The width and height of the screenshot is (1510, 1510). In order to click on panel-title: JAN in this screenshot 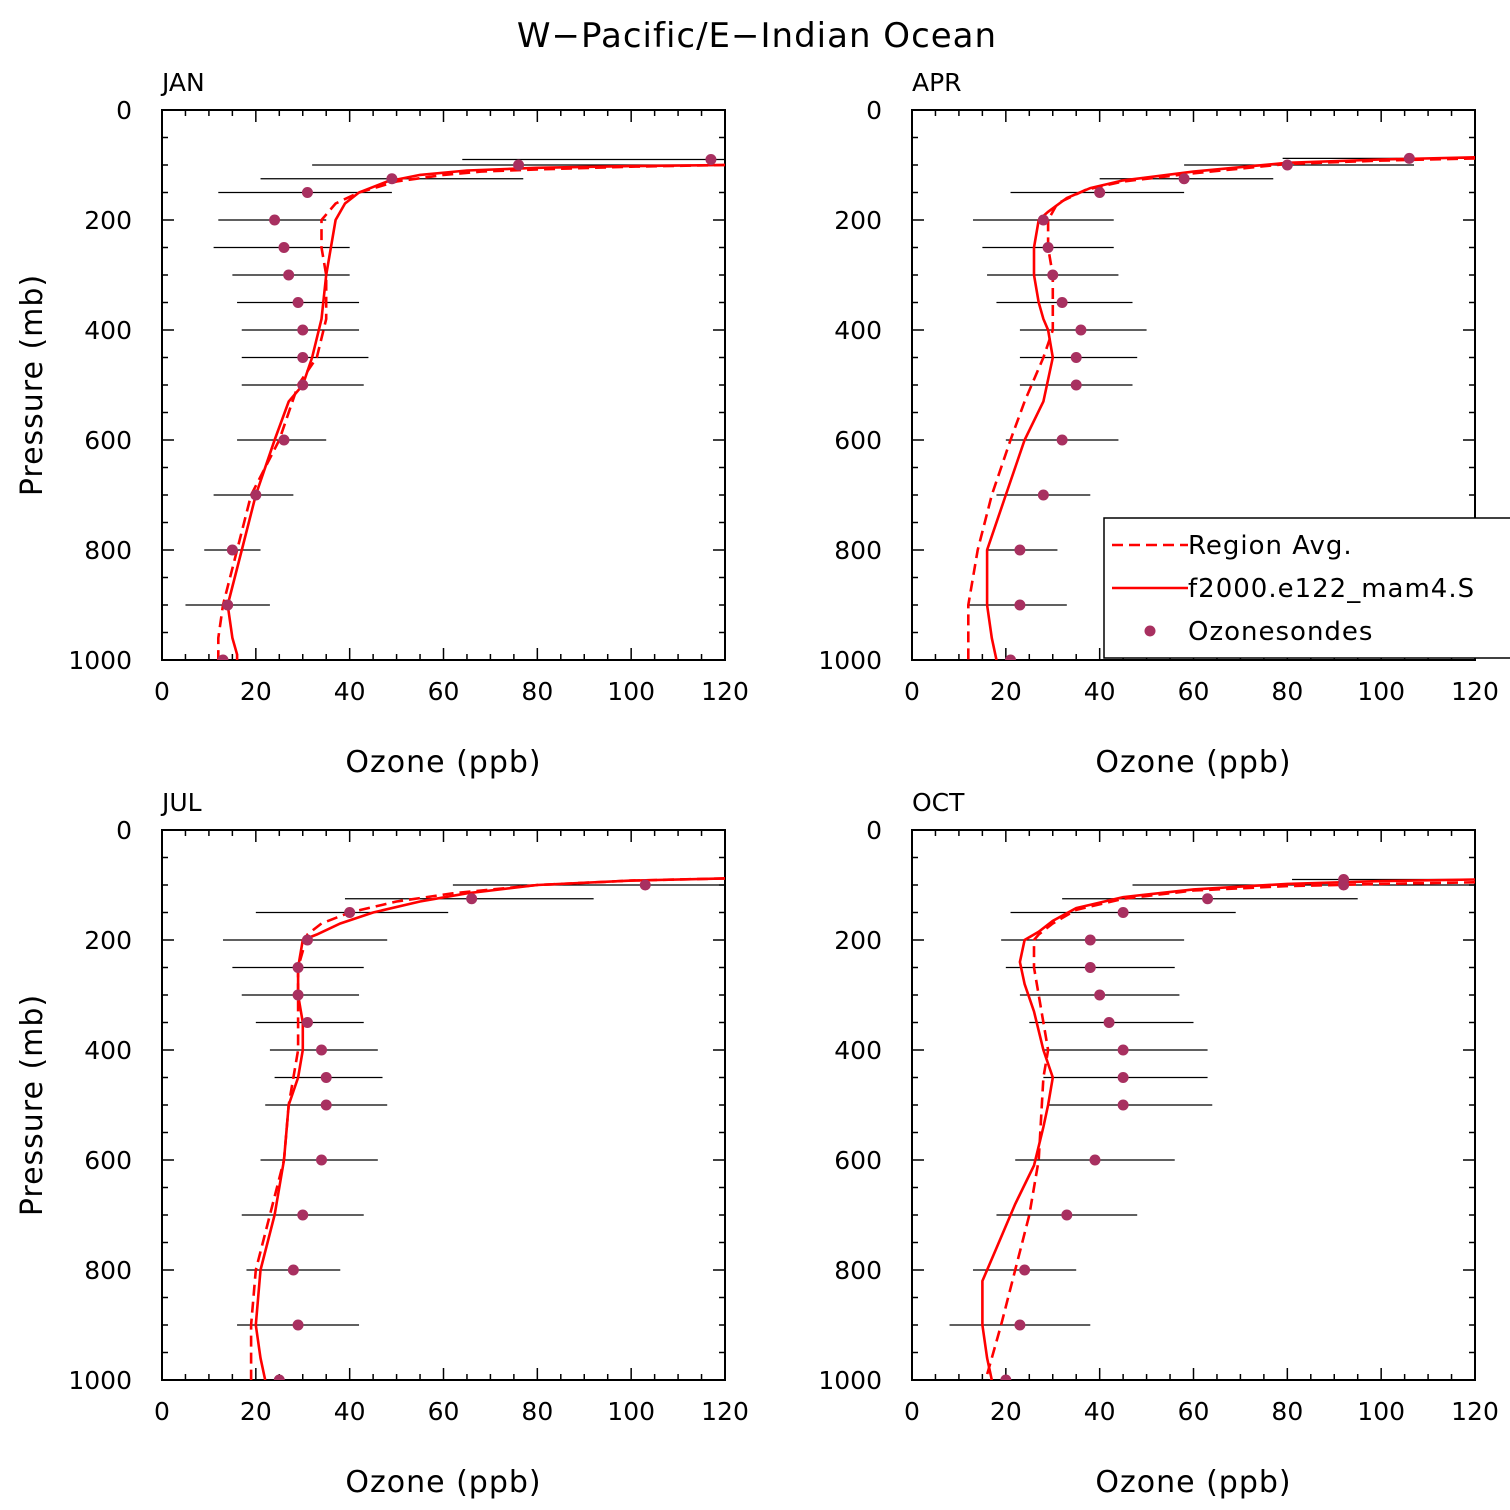, I will do `click(182, 82)`.